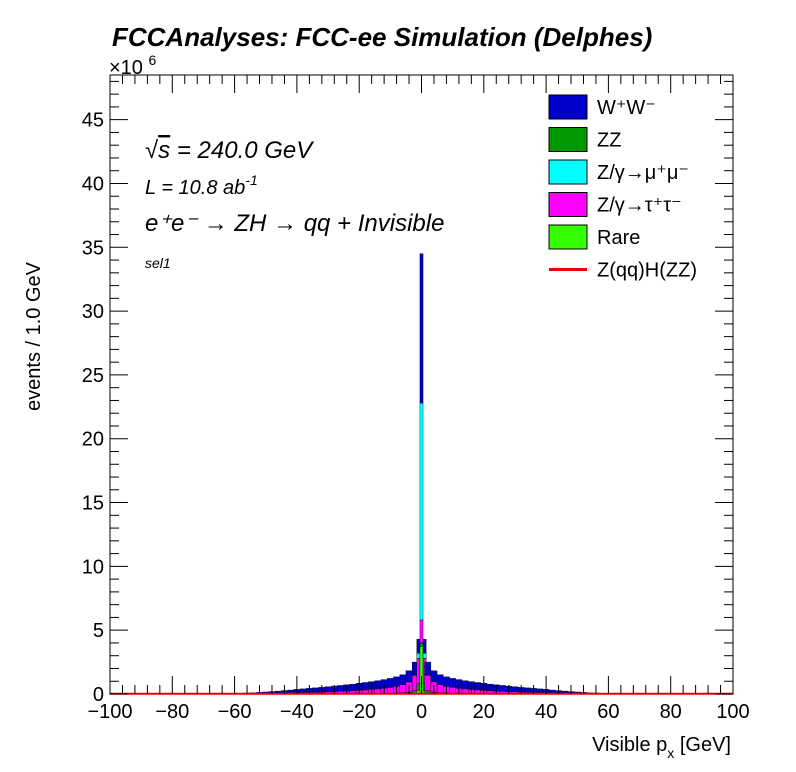 The width and height of the screenshot is (796, 772). What do you see at coordinates (643, 173) in the screenshot?
I see `legend-label-2: Z/γ→μ⁺μ⁻` at bounding box center [643, 173].